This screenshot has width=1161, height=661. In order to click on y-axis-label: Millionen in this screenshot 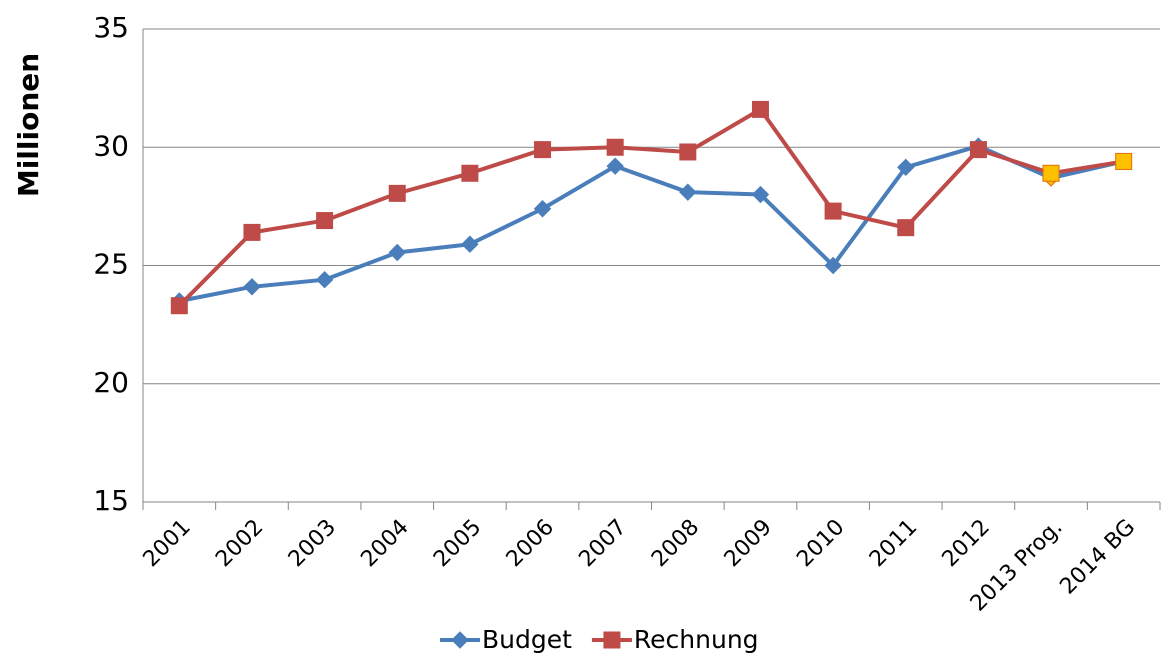, I will do `click(28, 125)`.